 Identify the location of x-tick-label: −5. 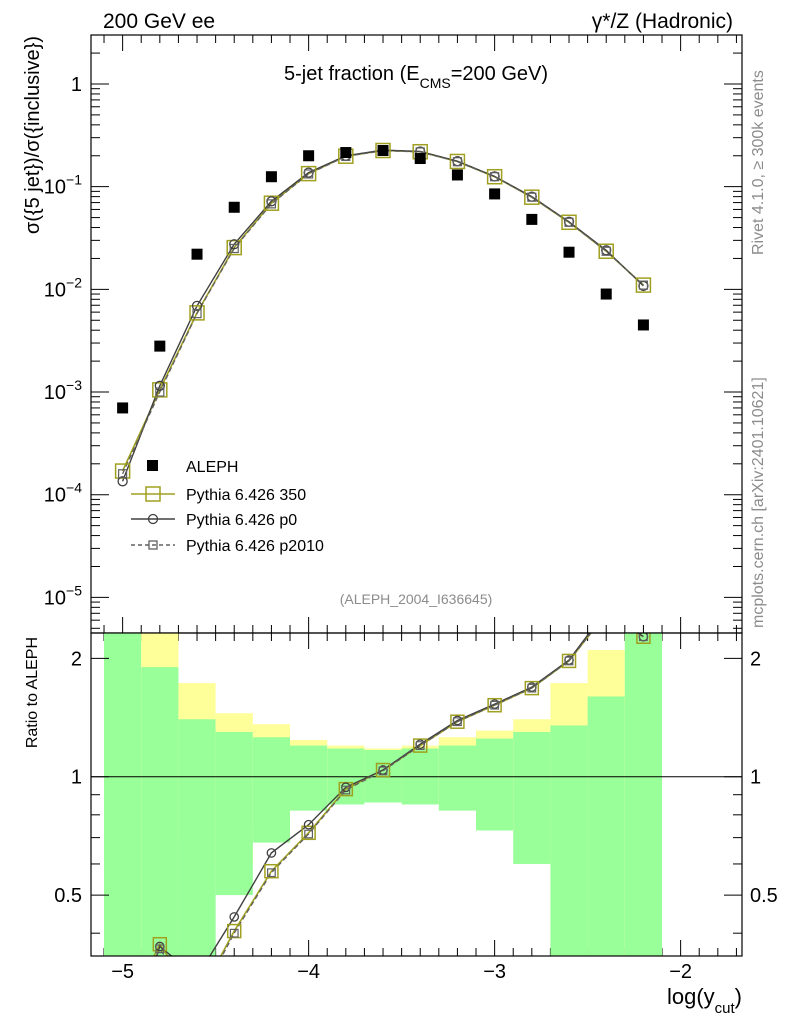
(122, 972).